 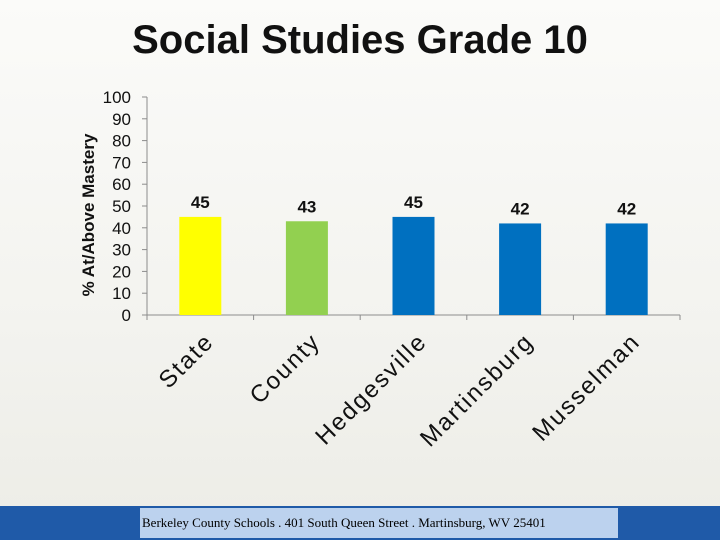 What do you see at coordinates (121, 206) in the screenshot?
I see `y-tick-label: 50` at bounding box center [121, 206].